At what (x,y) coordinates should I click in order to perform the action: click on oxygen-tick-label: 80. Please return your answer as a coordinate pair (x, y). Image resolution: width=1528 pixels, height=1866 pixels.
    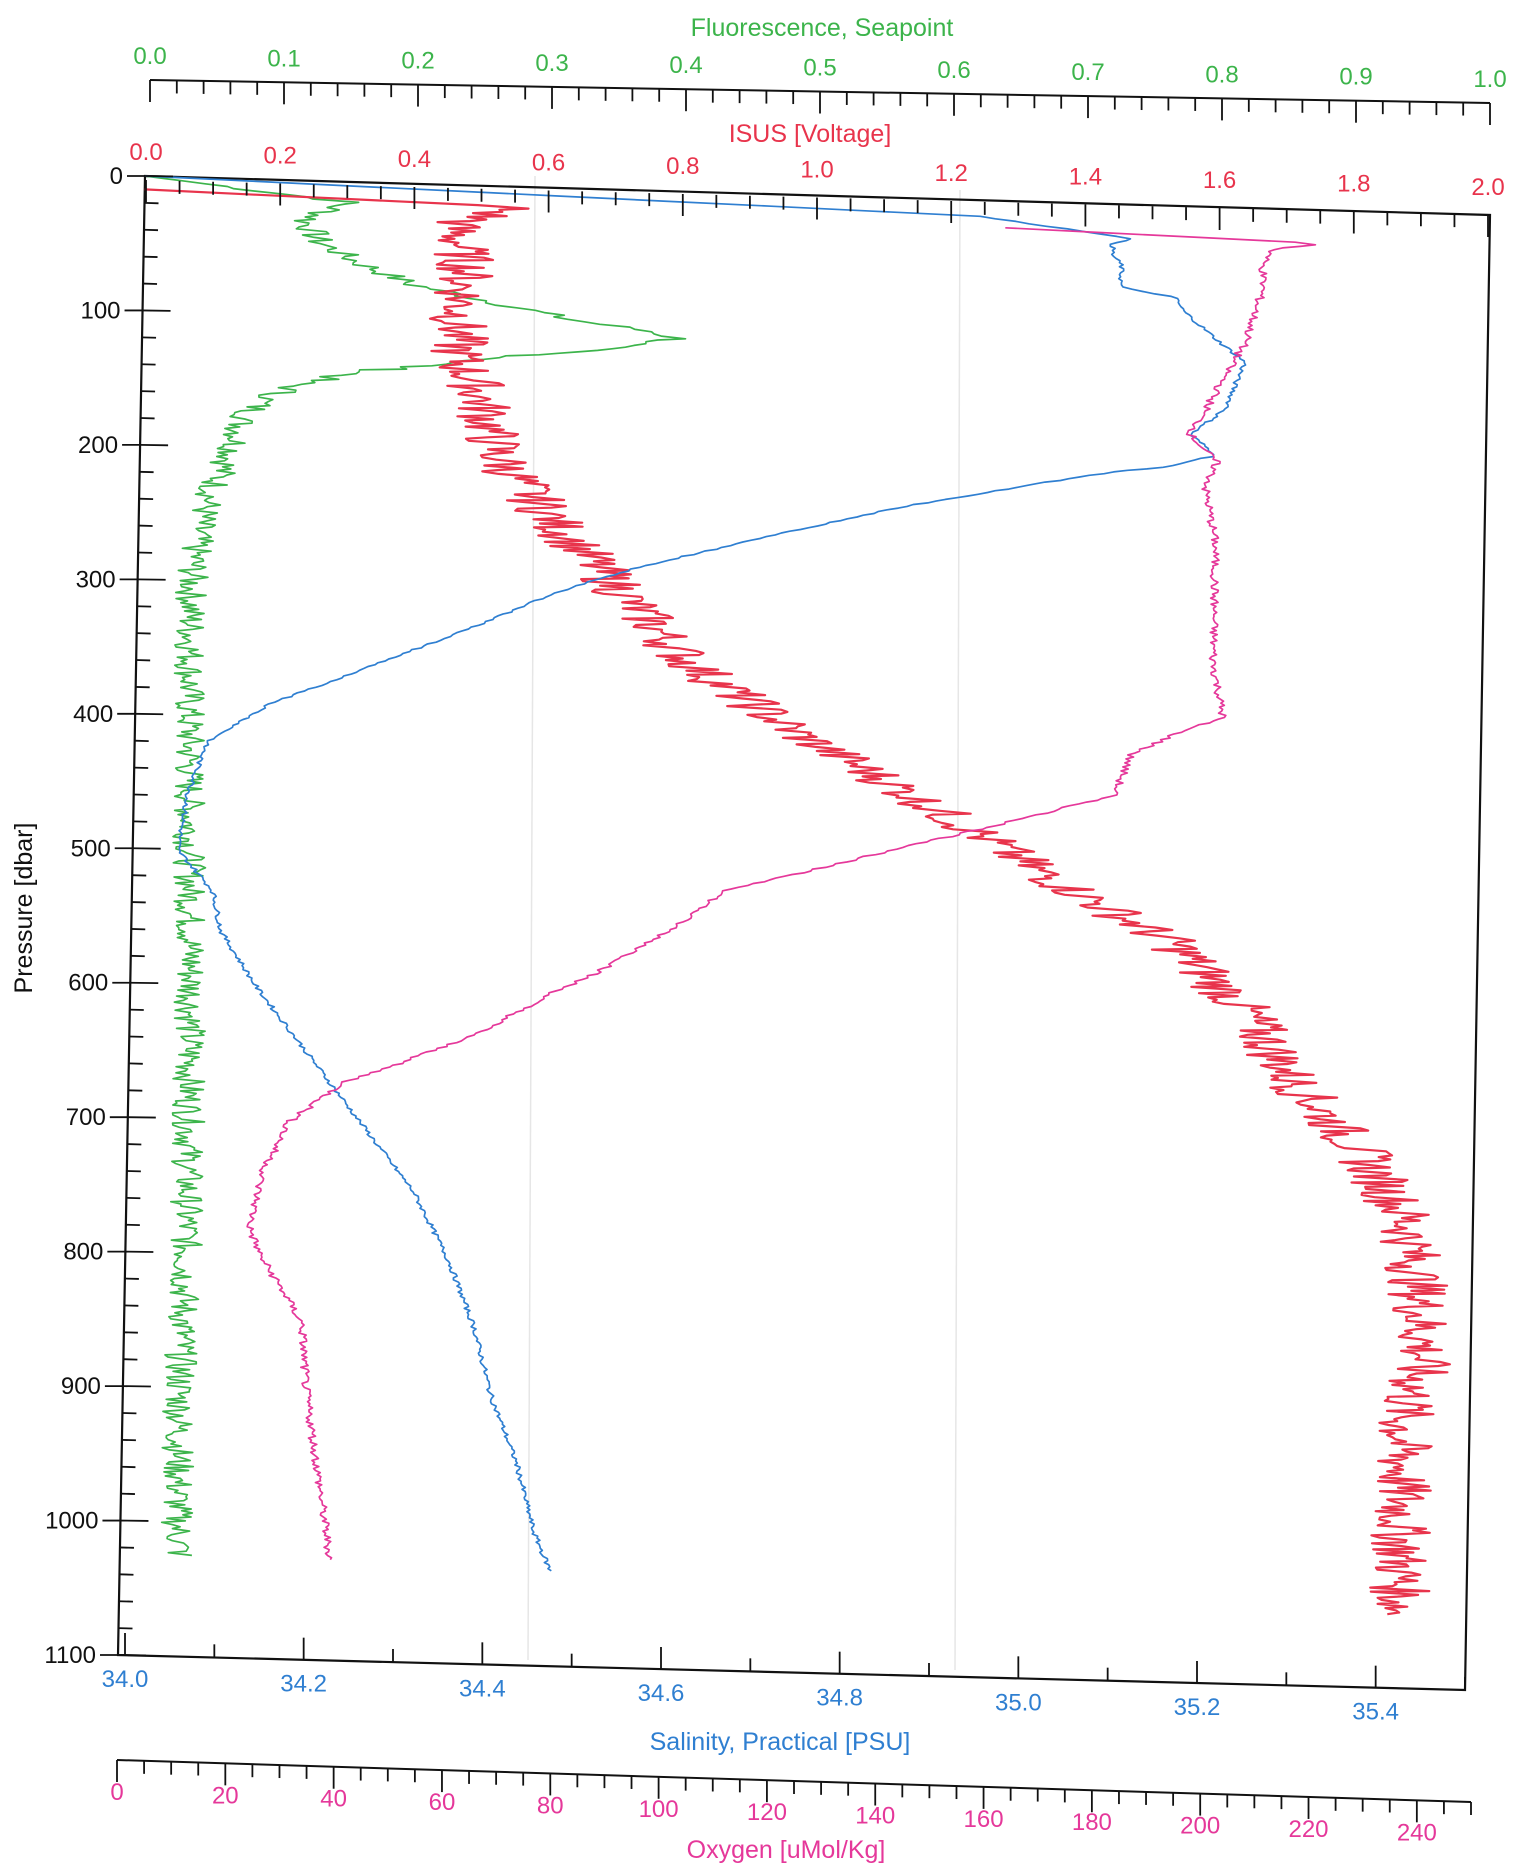
    Looking at the image, I should click on (550, 1805).